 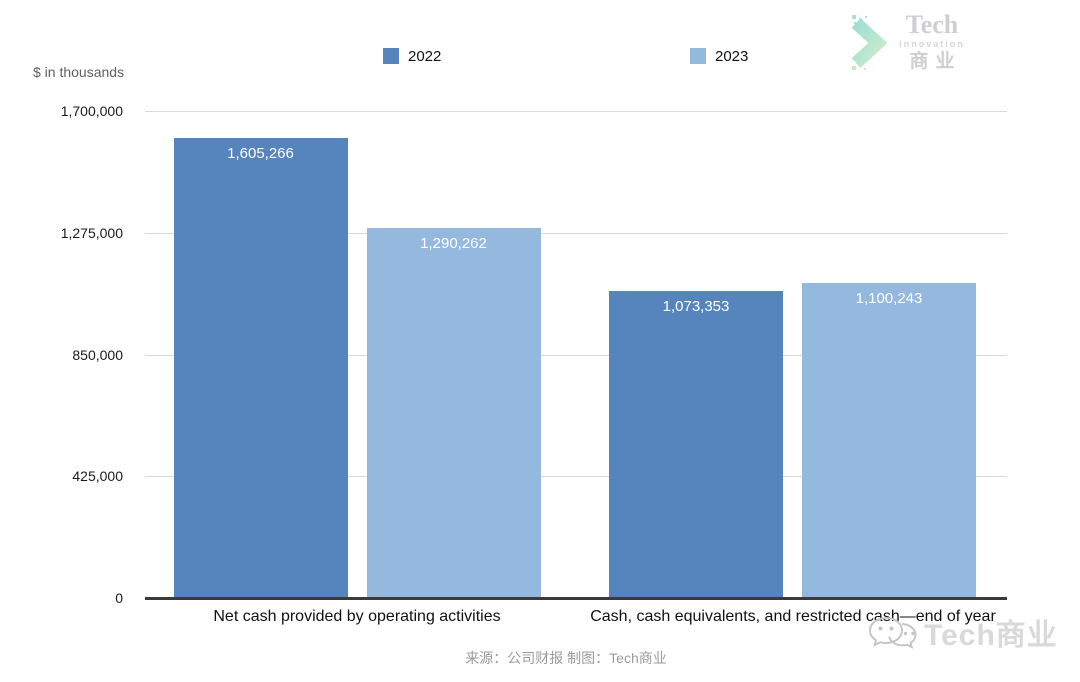 What do you see at coordinates (696, 306) in the screenshot?
I see `bar-value-label: 1,073,353` at bounding box center [696, 306].